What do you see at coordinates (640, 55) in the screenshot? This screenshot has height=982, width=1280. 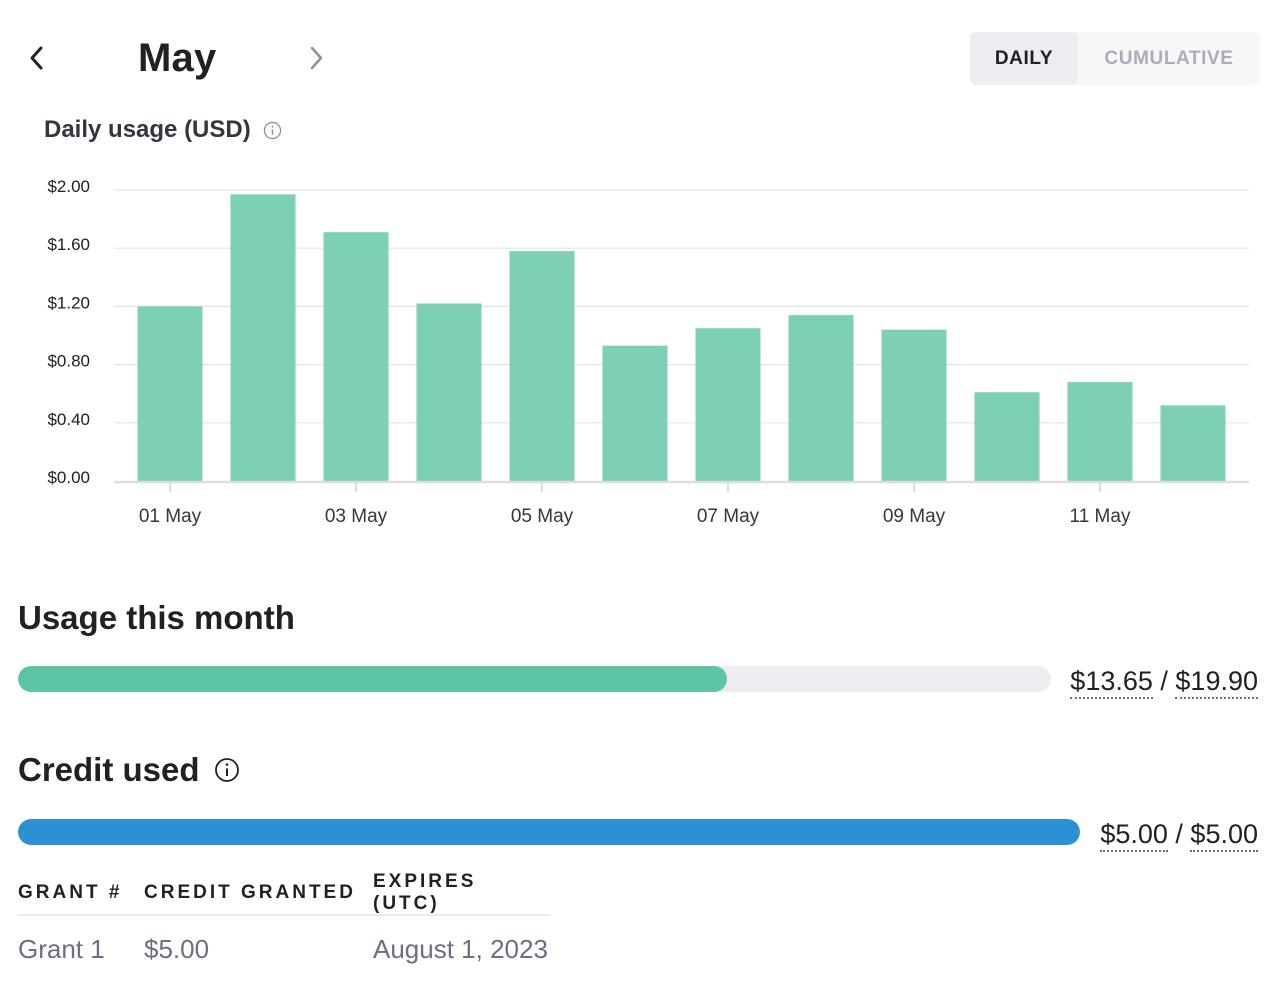 I see `page-header: May DAILY CUMULATIVE` at bounding box center [640, 55].